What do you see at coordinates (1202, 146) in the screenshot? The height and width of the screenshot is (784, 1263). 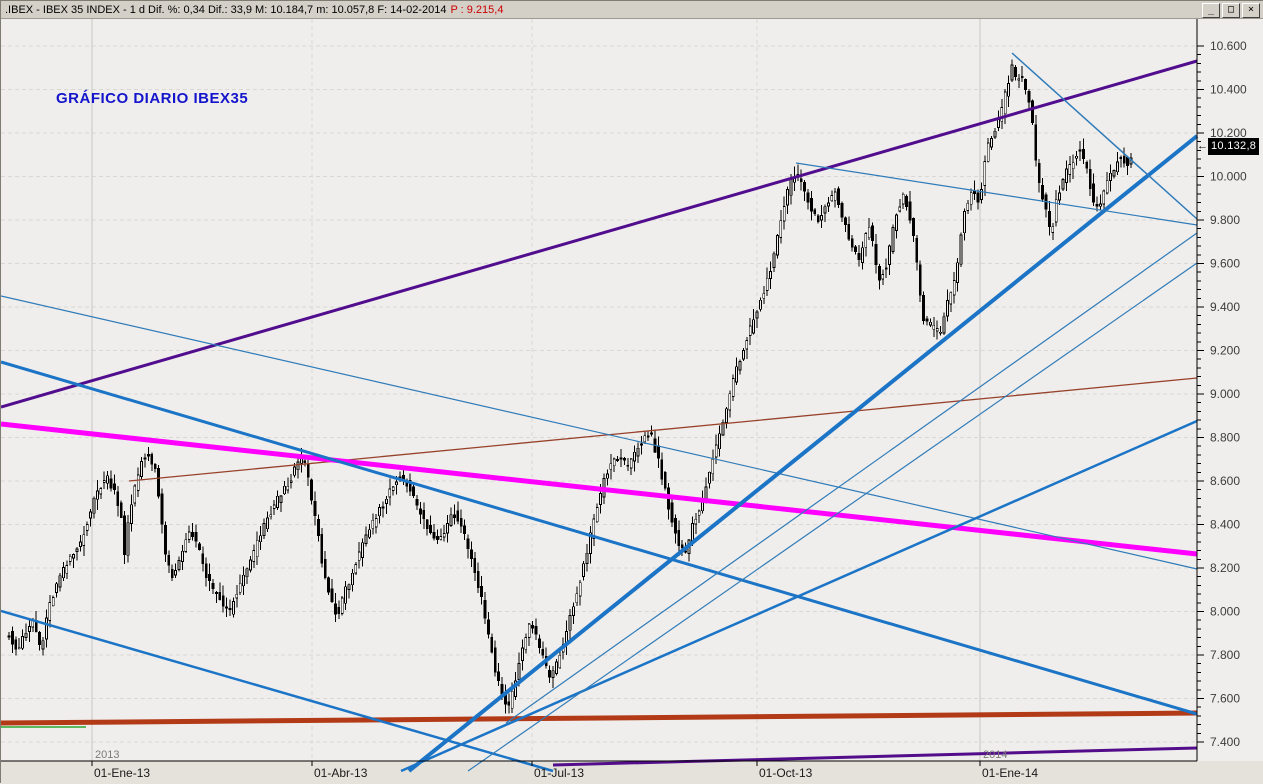 I see `left-arrow-icon: ←` at bounding box center [1202, 146].